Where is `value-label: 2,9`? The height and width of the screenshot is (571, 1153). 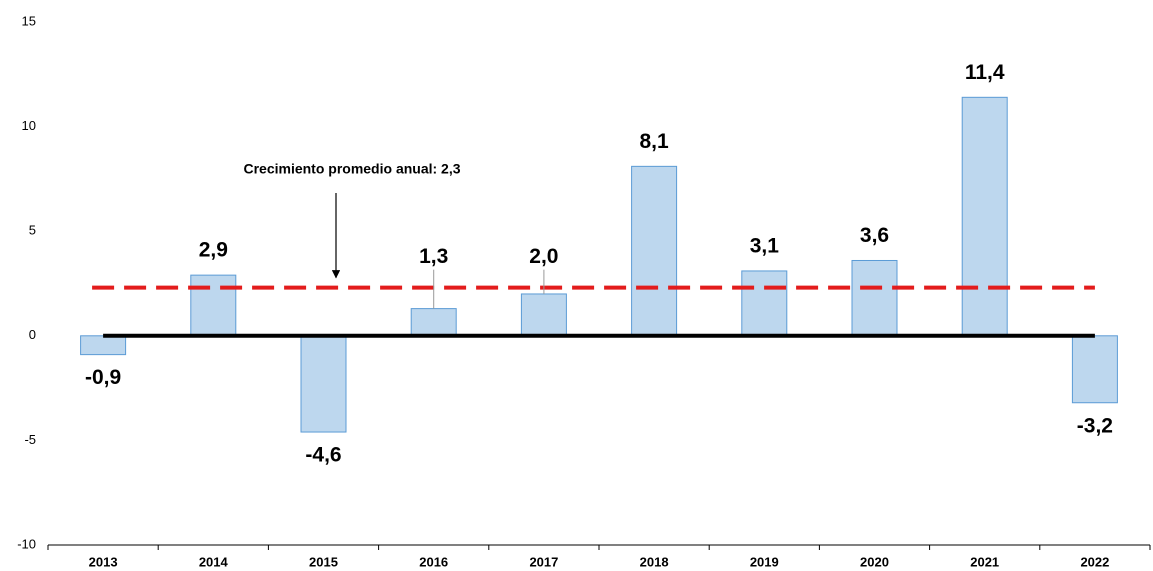
value-label: 2,9 is located at coordinates (213, 250).